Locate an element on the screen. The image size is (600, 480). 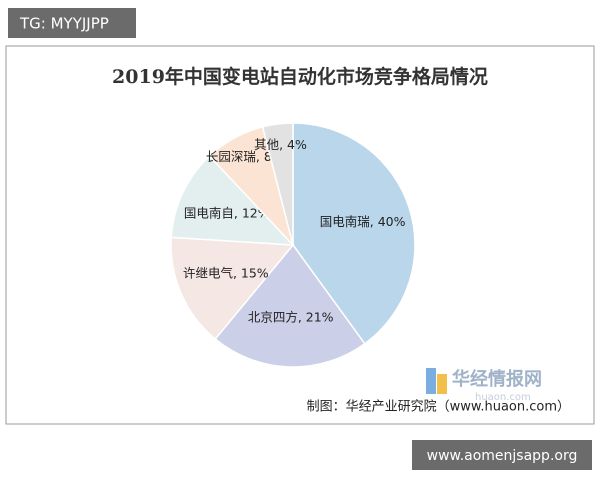
data-label: 其他, 4% is located at coordinates (280, 144).